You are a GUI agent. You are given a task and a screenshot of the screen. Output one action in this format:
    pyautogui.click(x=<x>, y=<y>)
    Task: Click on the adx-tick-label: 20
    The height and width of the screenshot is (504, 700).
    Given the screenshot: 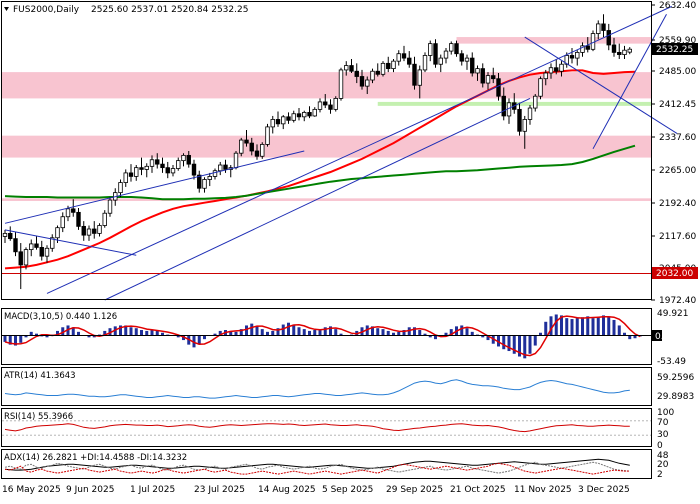 What is the action you would take?
    pyautogui.click(x=663, y=465)
    